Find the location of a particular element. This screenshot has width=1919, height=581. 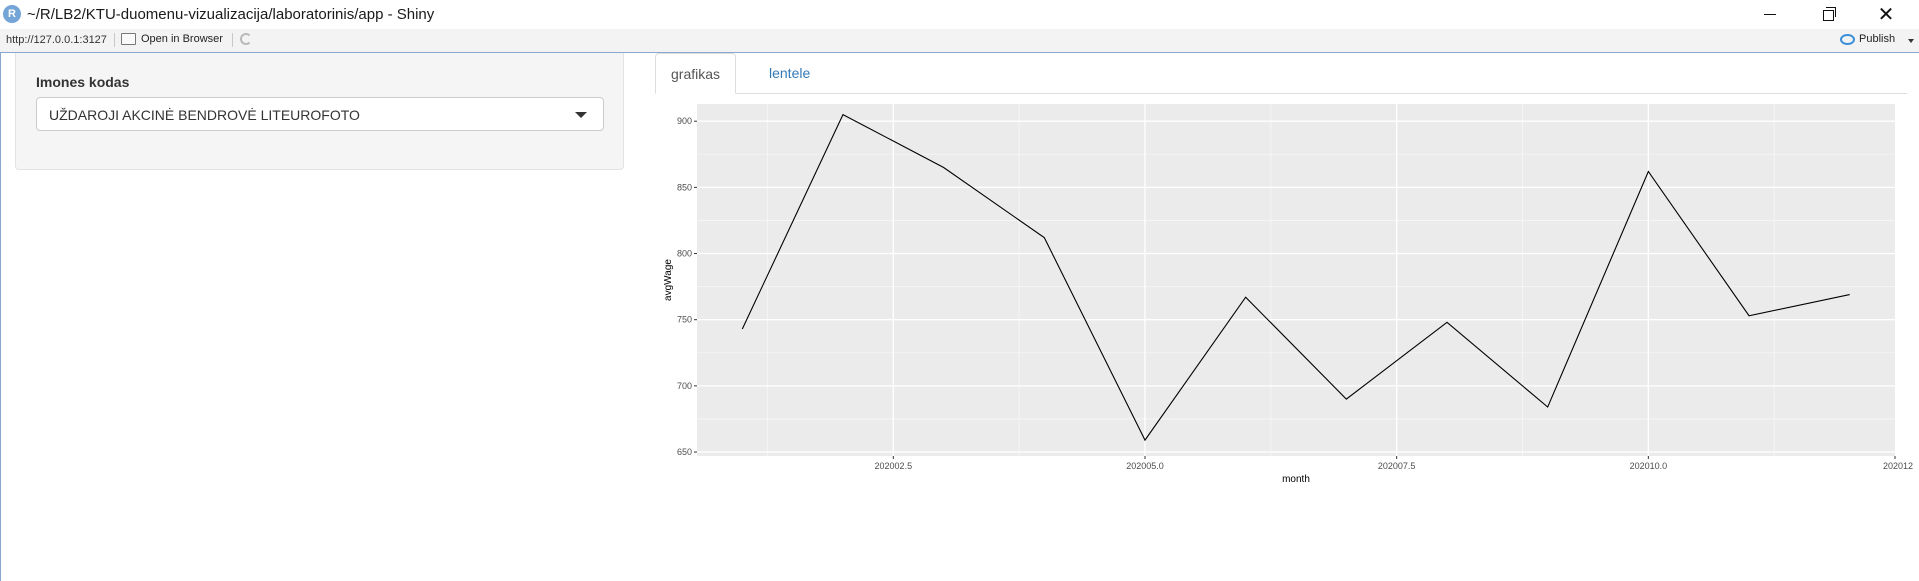

x-tick-label: 202010.0 is located at coordinates (1649, 466).